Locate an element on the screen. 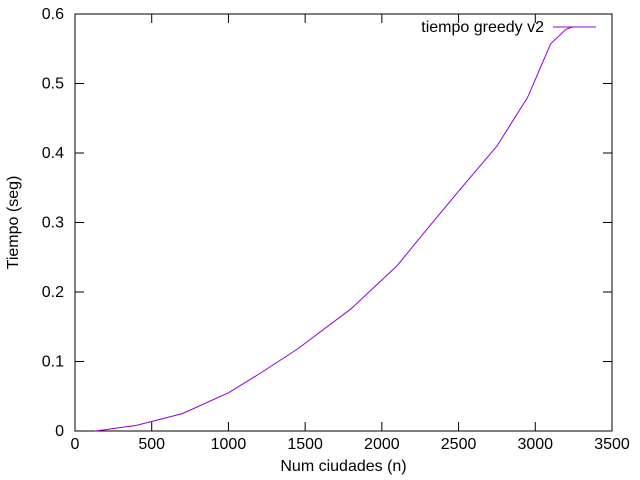 The image size is (640, 480). x-tick-label: 1000 is located at coordinates (229, 444).